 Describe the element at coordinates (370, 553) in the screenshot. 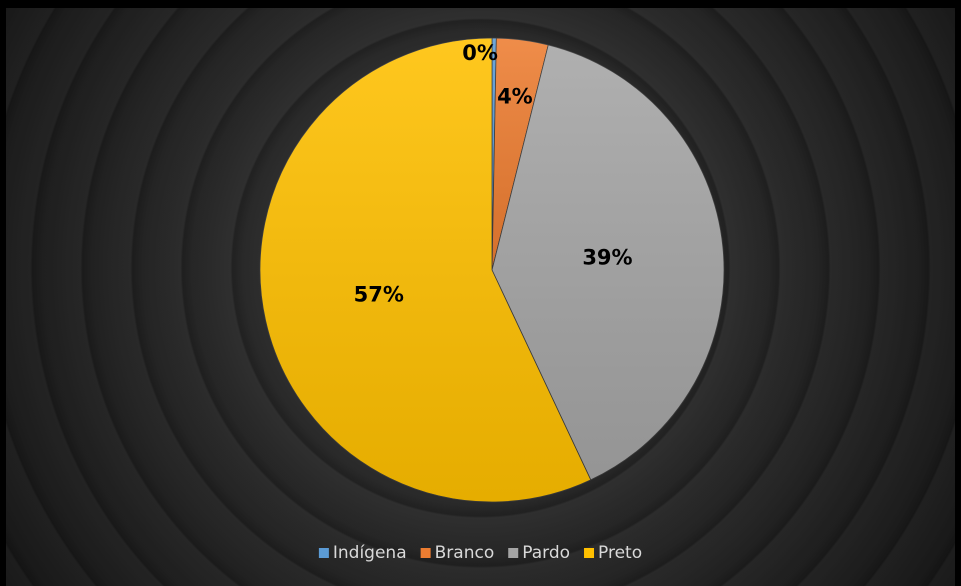

I see `legend-label: Indígena` at that location.